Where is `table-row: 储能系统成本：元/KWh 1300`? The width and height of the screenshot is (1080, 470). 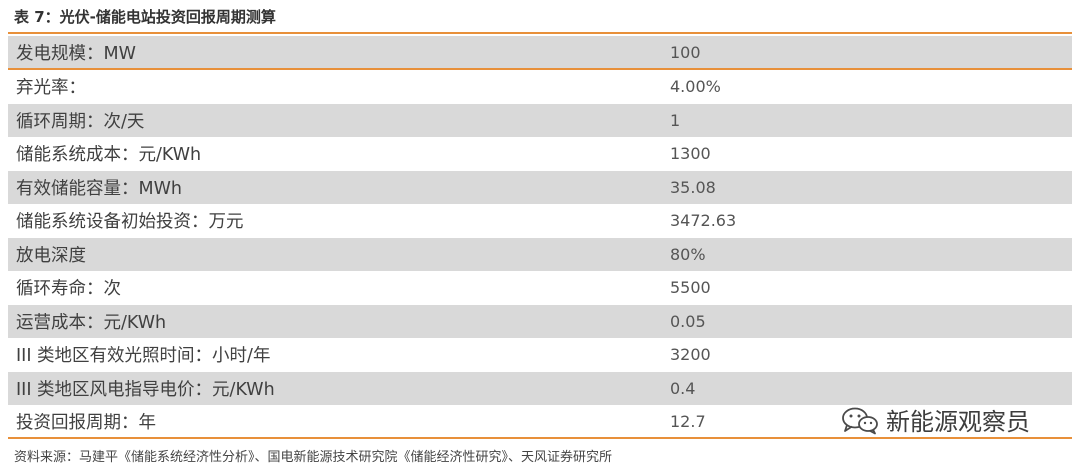 table-row: 储能系统成本：元/KWh 1300 is located at coordinates (540, 154).